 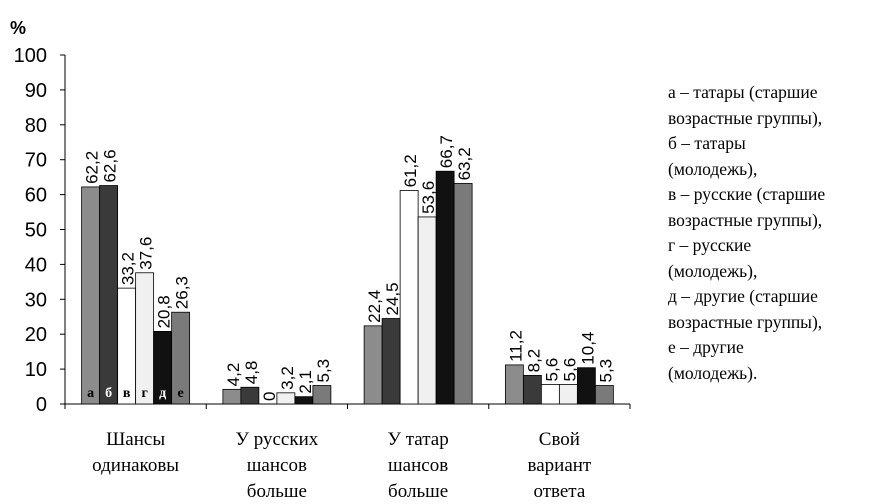 What do you see at coordinates (164, 311) in the screenshot?
I see `data-label: 20,8` at bounding box center [164, 311].